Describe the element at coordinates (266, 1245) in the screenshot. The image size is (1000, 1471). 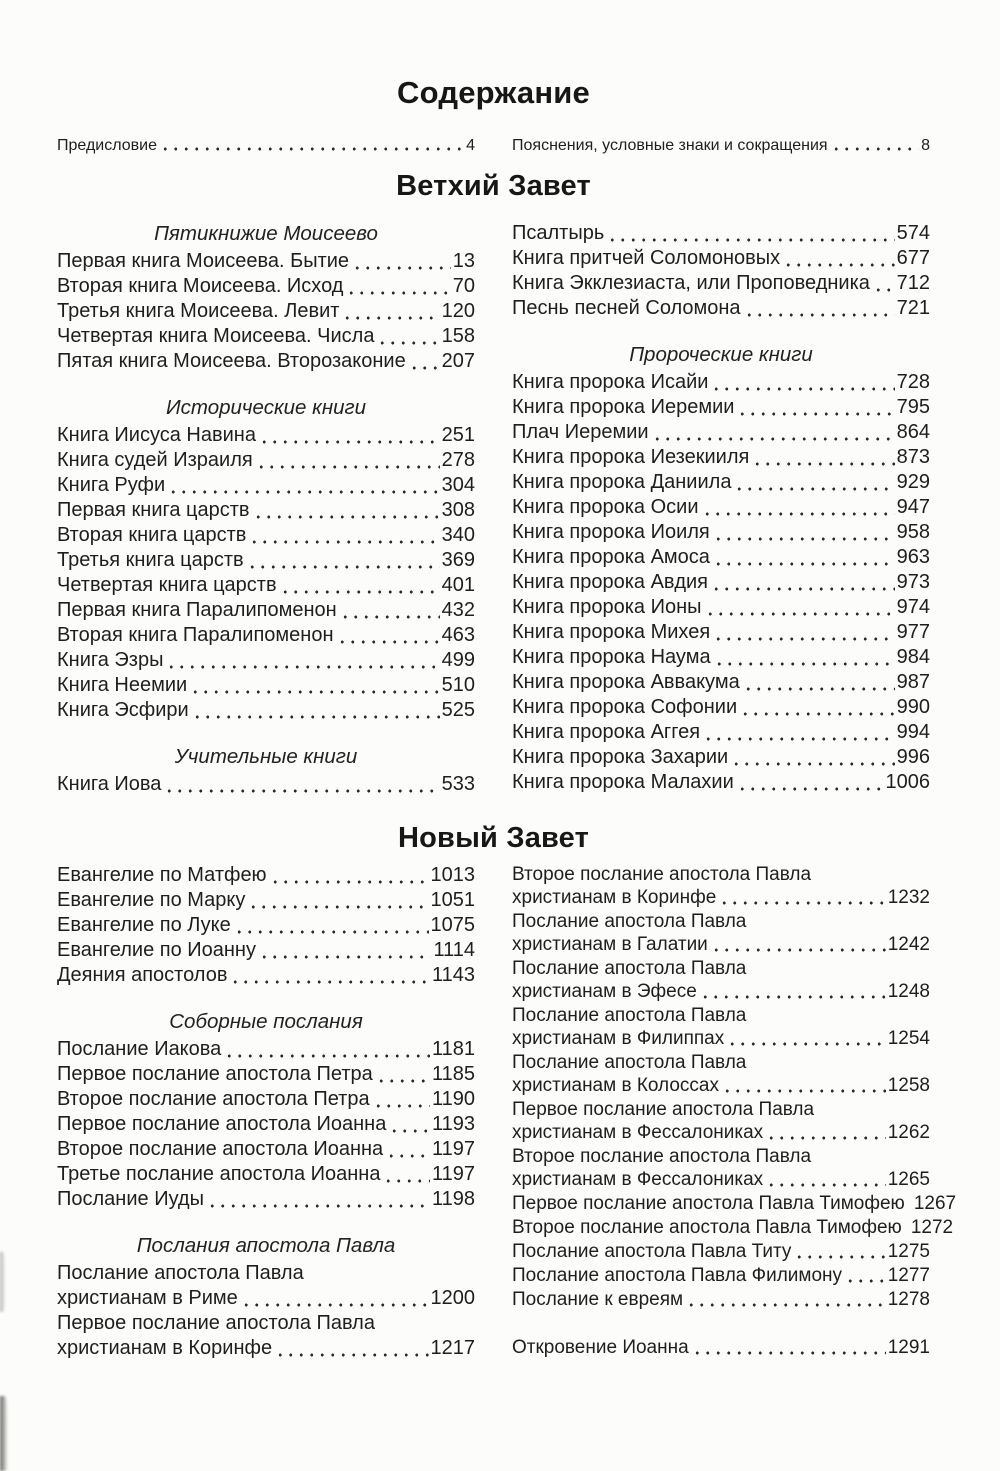
I see `subsection-heading: Послания апостола Павла` at that location.